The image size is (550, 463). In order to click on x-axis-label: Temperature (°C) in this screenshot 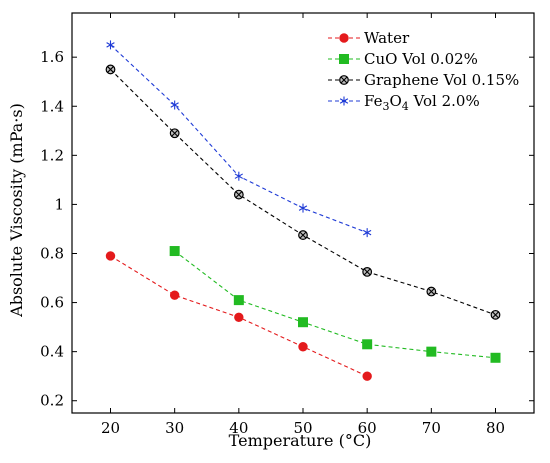, I will do `click(300, 440)`.